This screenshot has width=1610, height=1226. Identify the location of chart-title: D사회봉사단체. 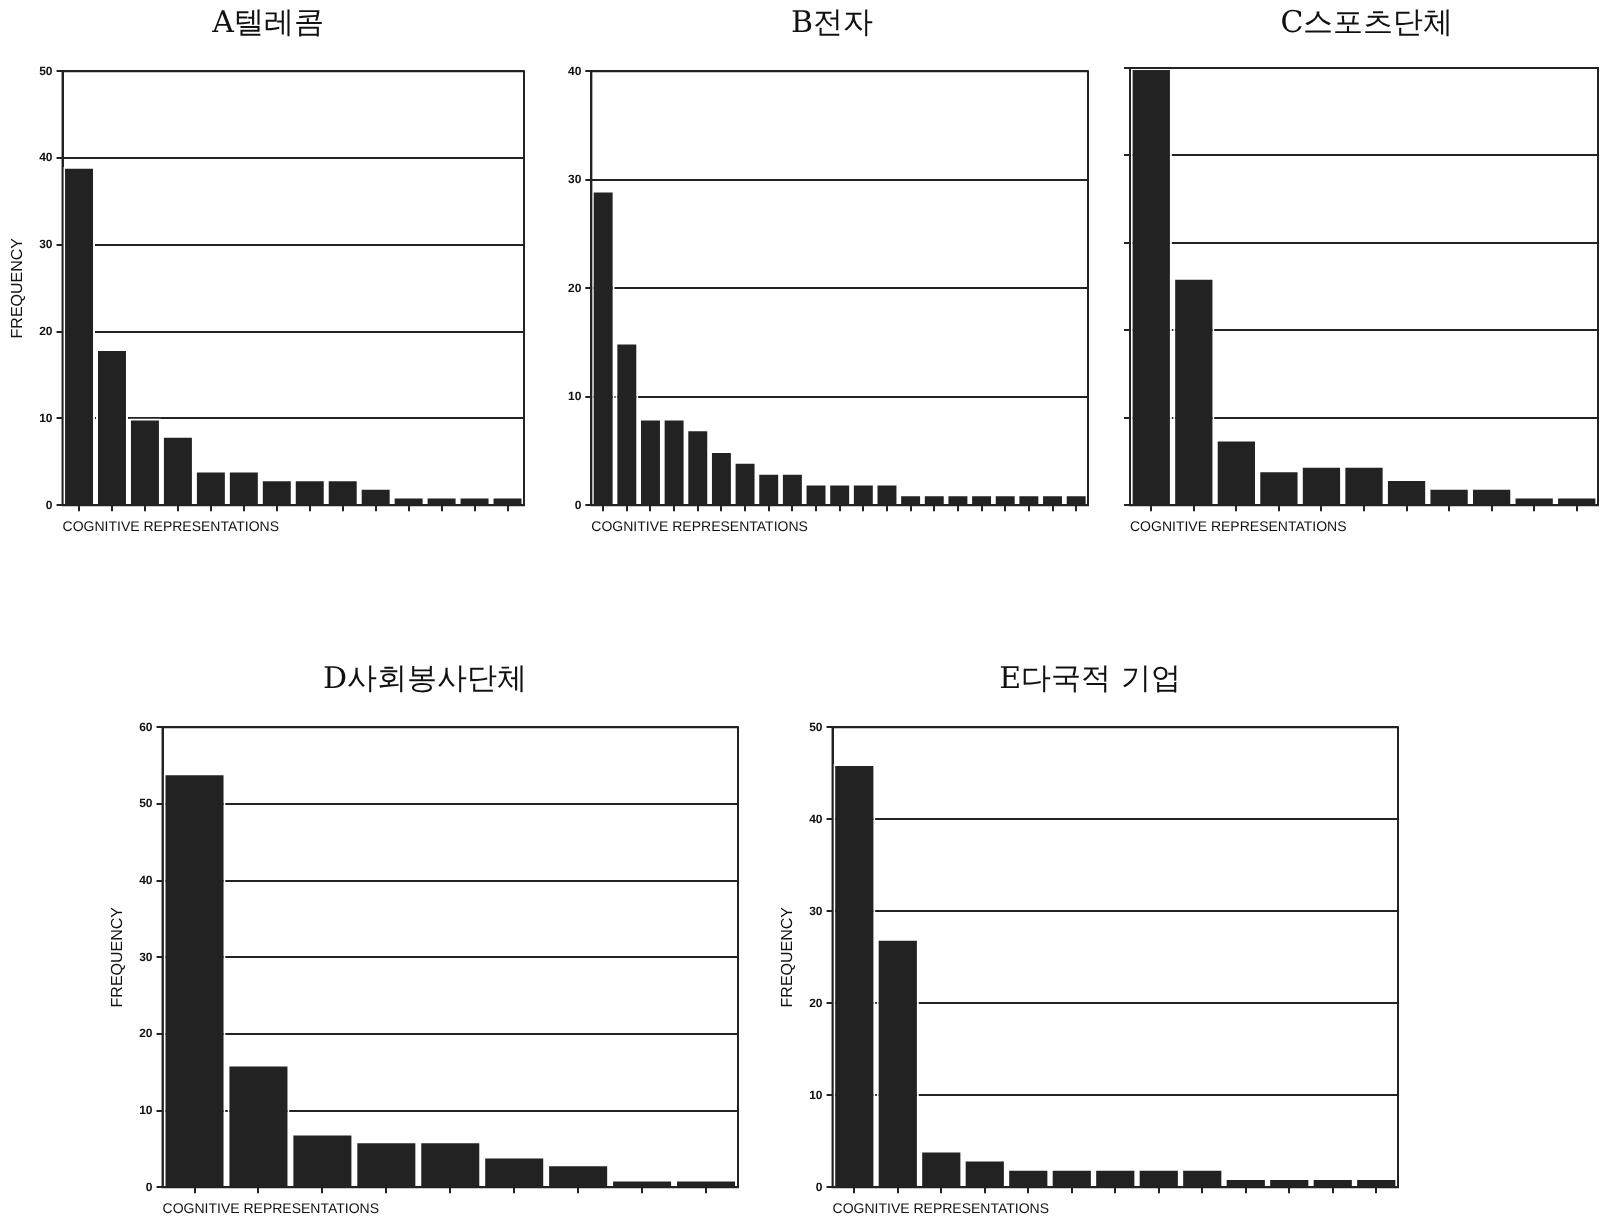
(425, 679).